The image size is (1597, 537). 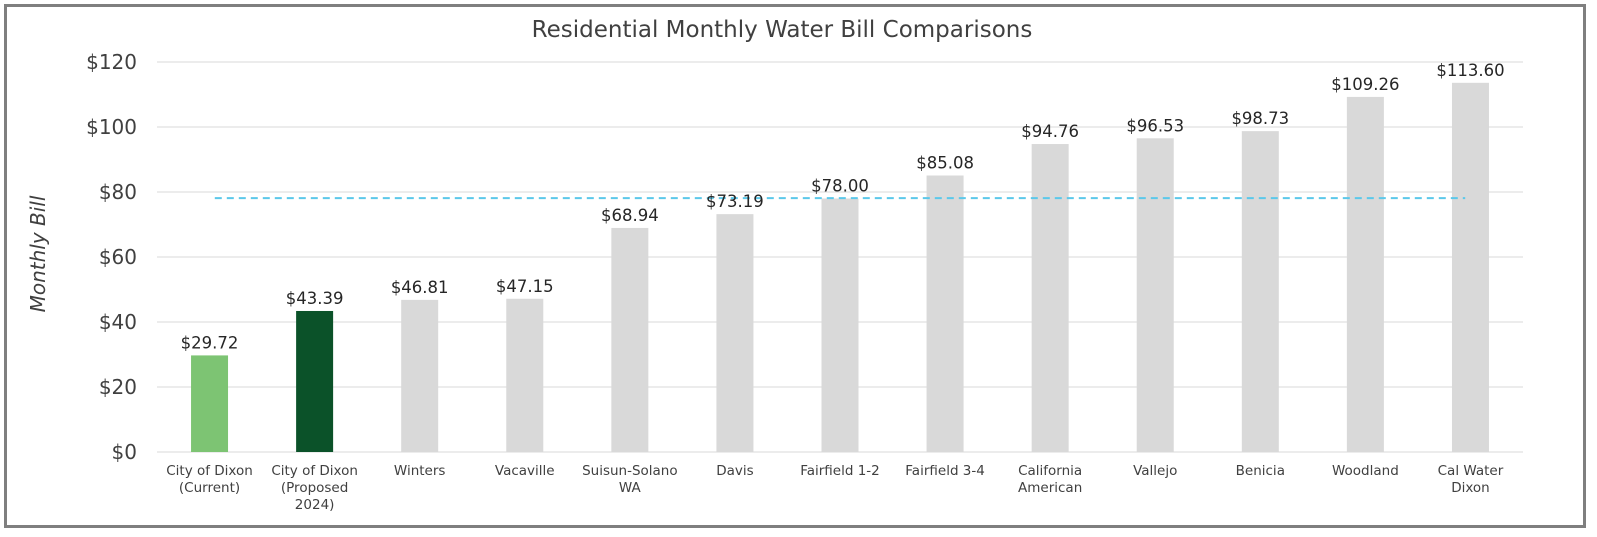 What do you see at coordinates (315, 505) in the screenshot?
I see `x-tick-label-line: 2024)` at bounding box center [315, 505].